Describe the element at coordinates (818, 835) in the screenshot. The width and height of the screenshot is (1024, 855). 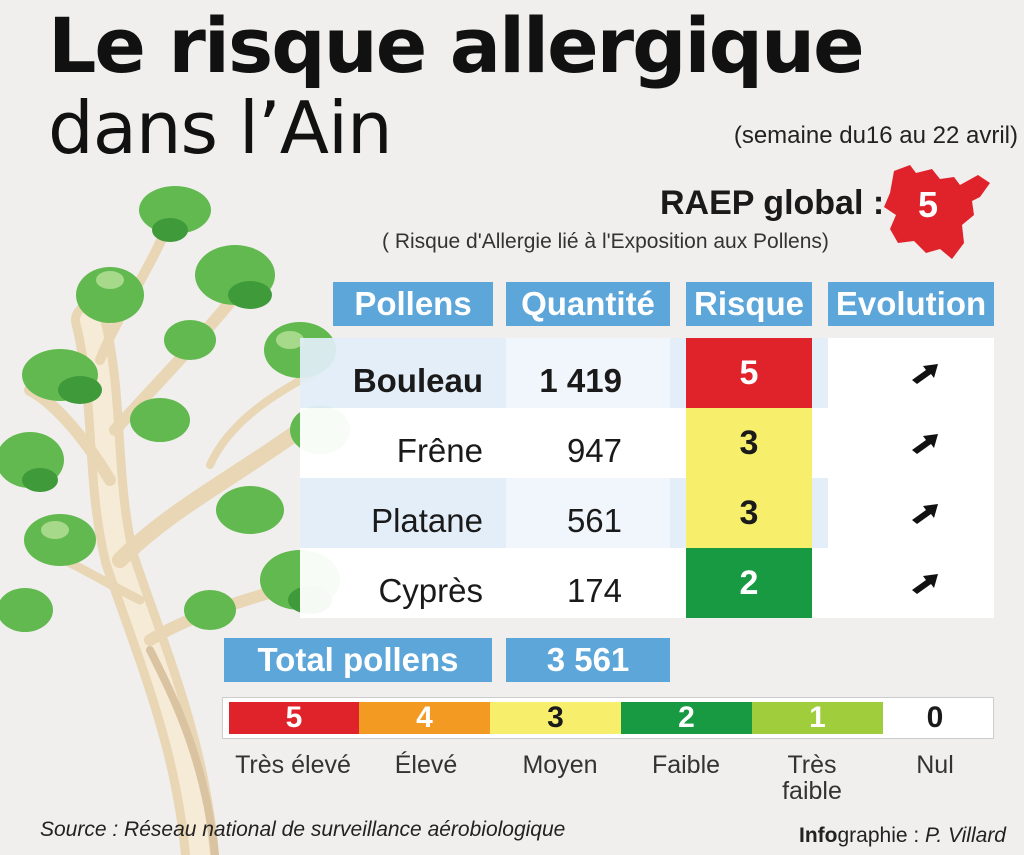
I see `credit-brand: Info` at that location.